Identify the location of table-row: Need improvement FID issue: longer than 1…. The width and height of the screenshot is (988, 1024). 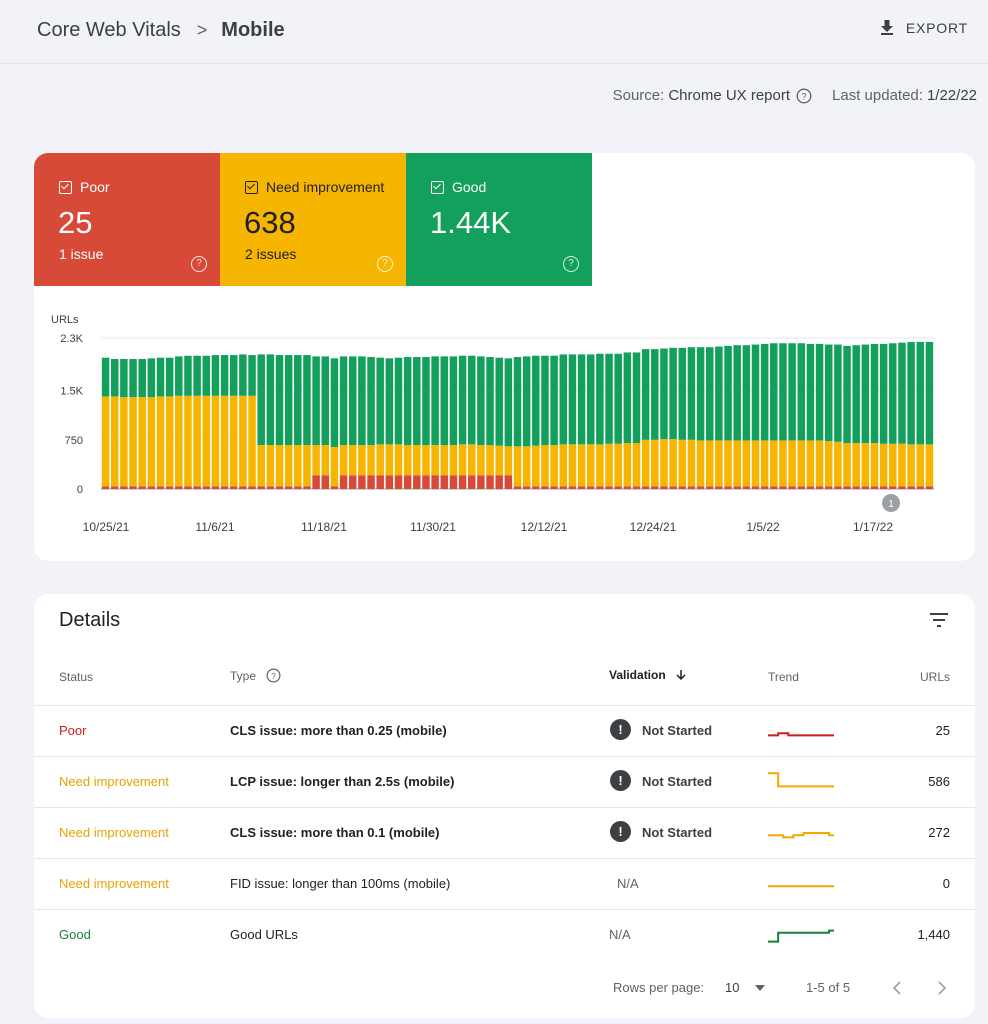
(504, 883).